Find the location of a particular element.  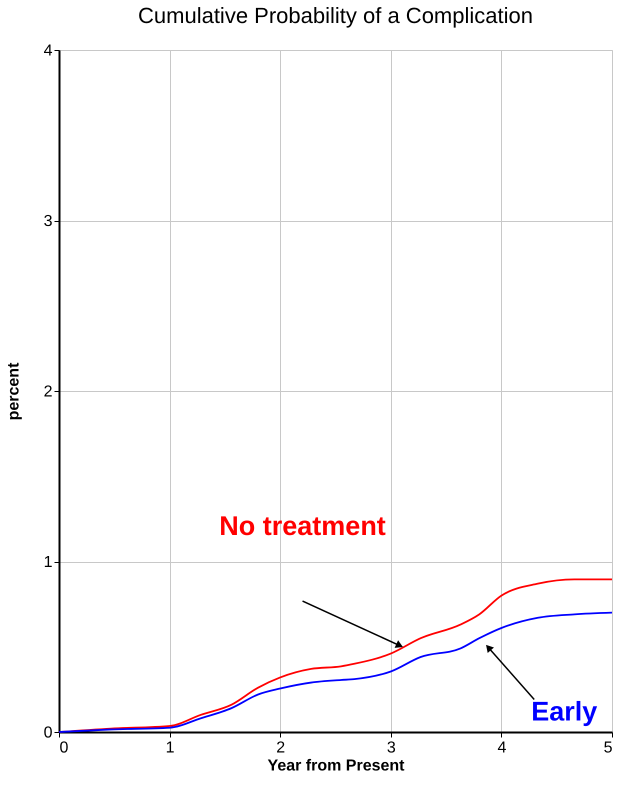

y-tick-label: 0 is located at coordinates (48, 733).